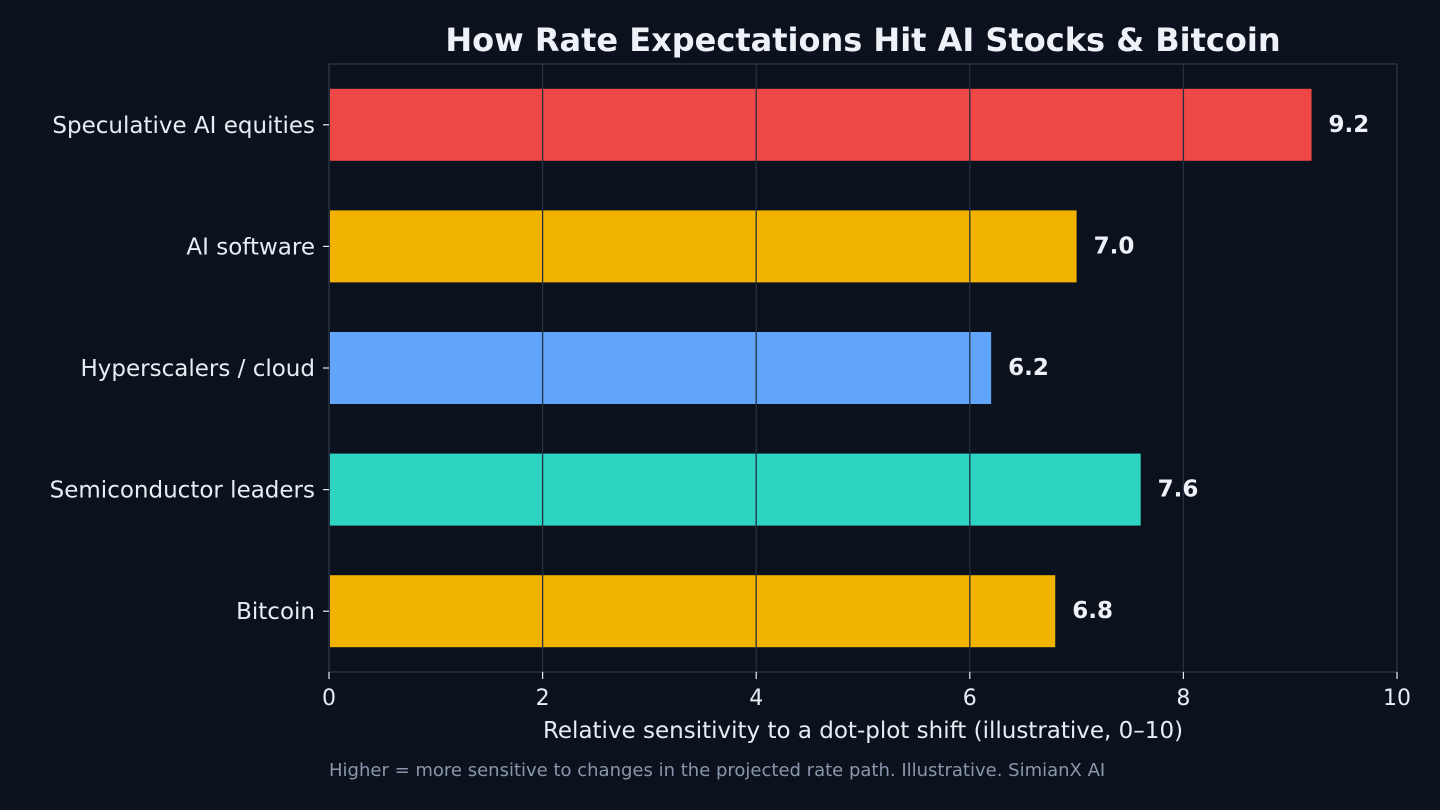 The image size is (1440, 810). I want to click on x-tick-label-5: 10, so click(1397, 698).